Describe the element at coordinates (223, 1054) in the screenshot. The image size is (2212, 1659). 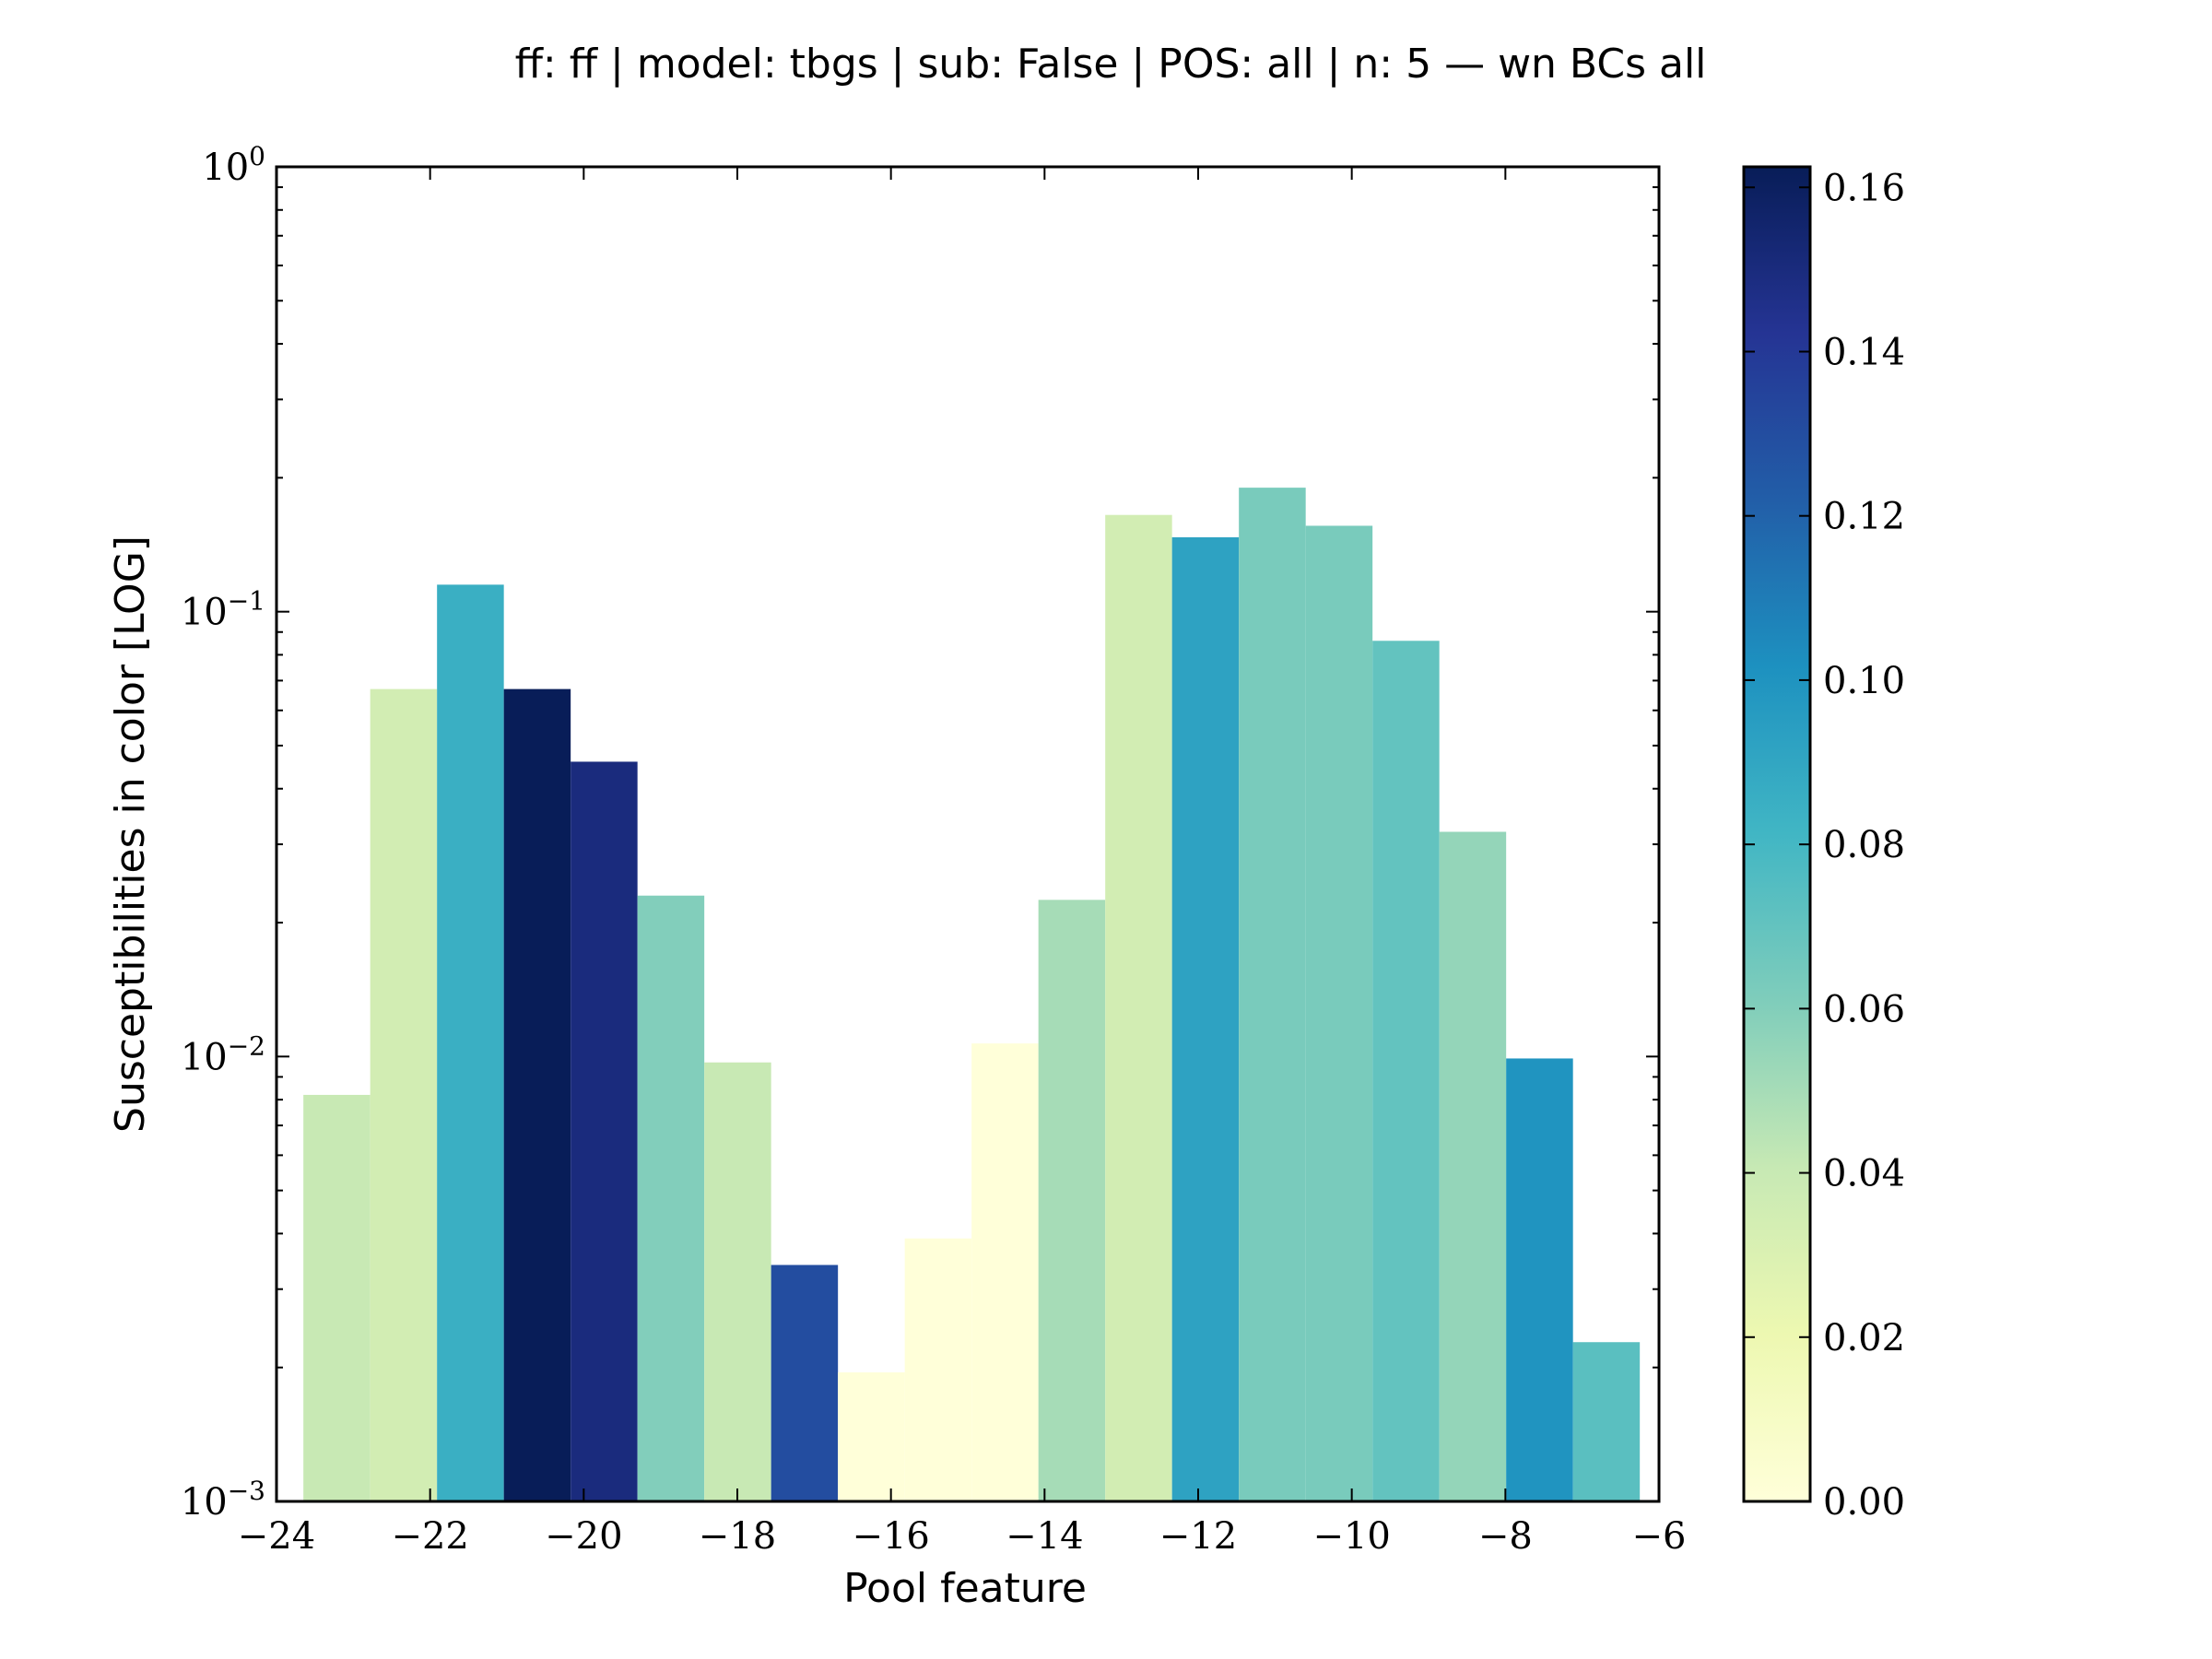
I see `y-tick-label: 10⁻²` at that location.